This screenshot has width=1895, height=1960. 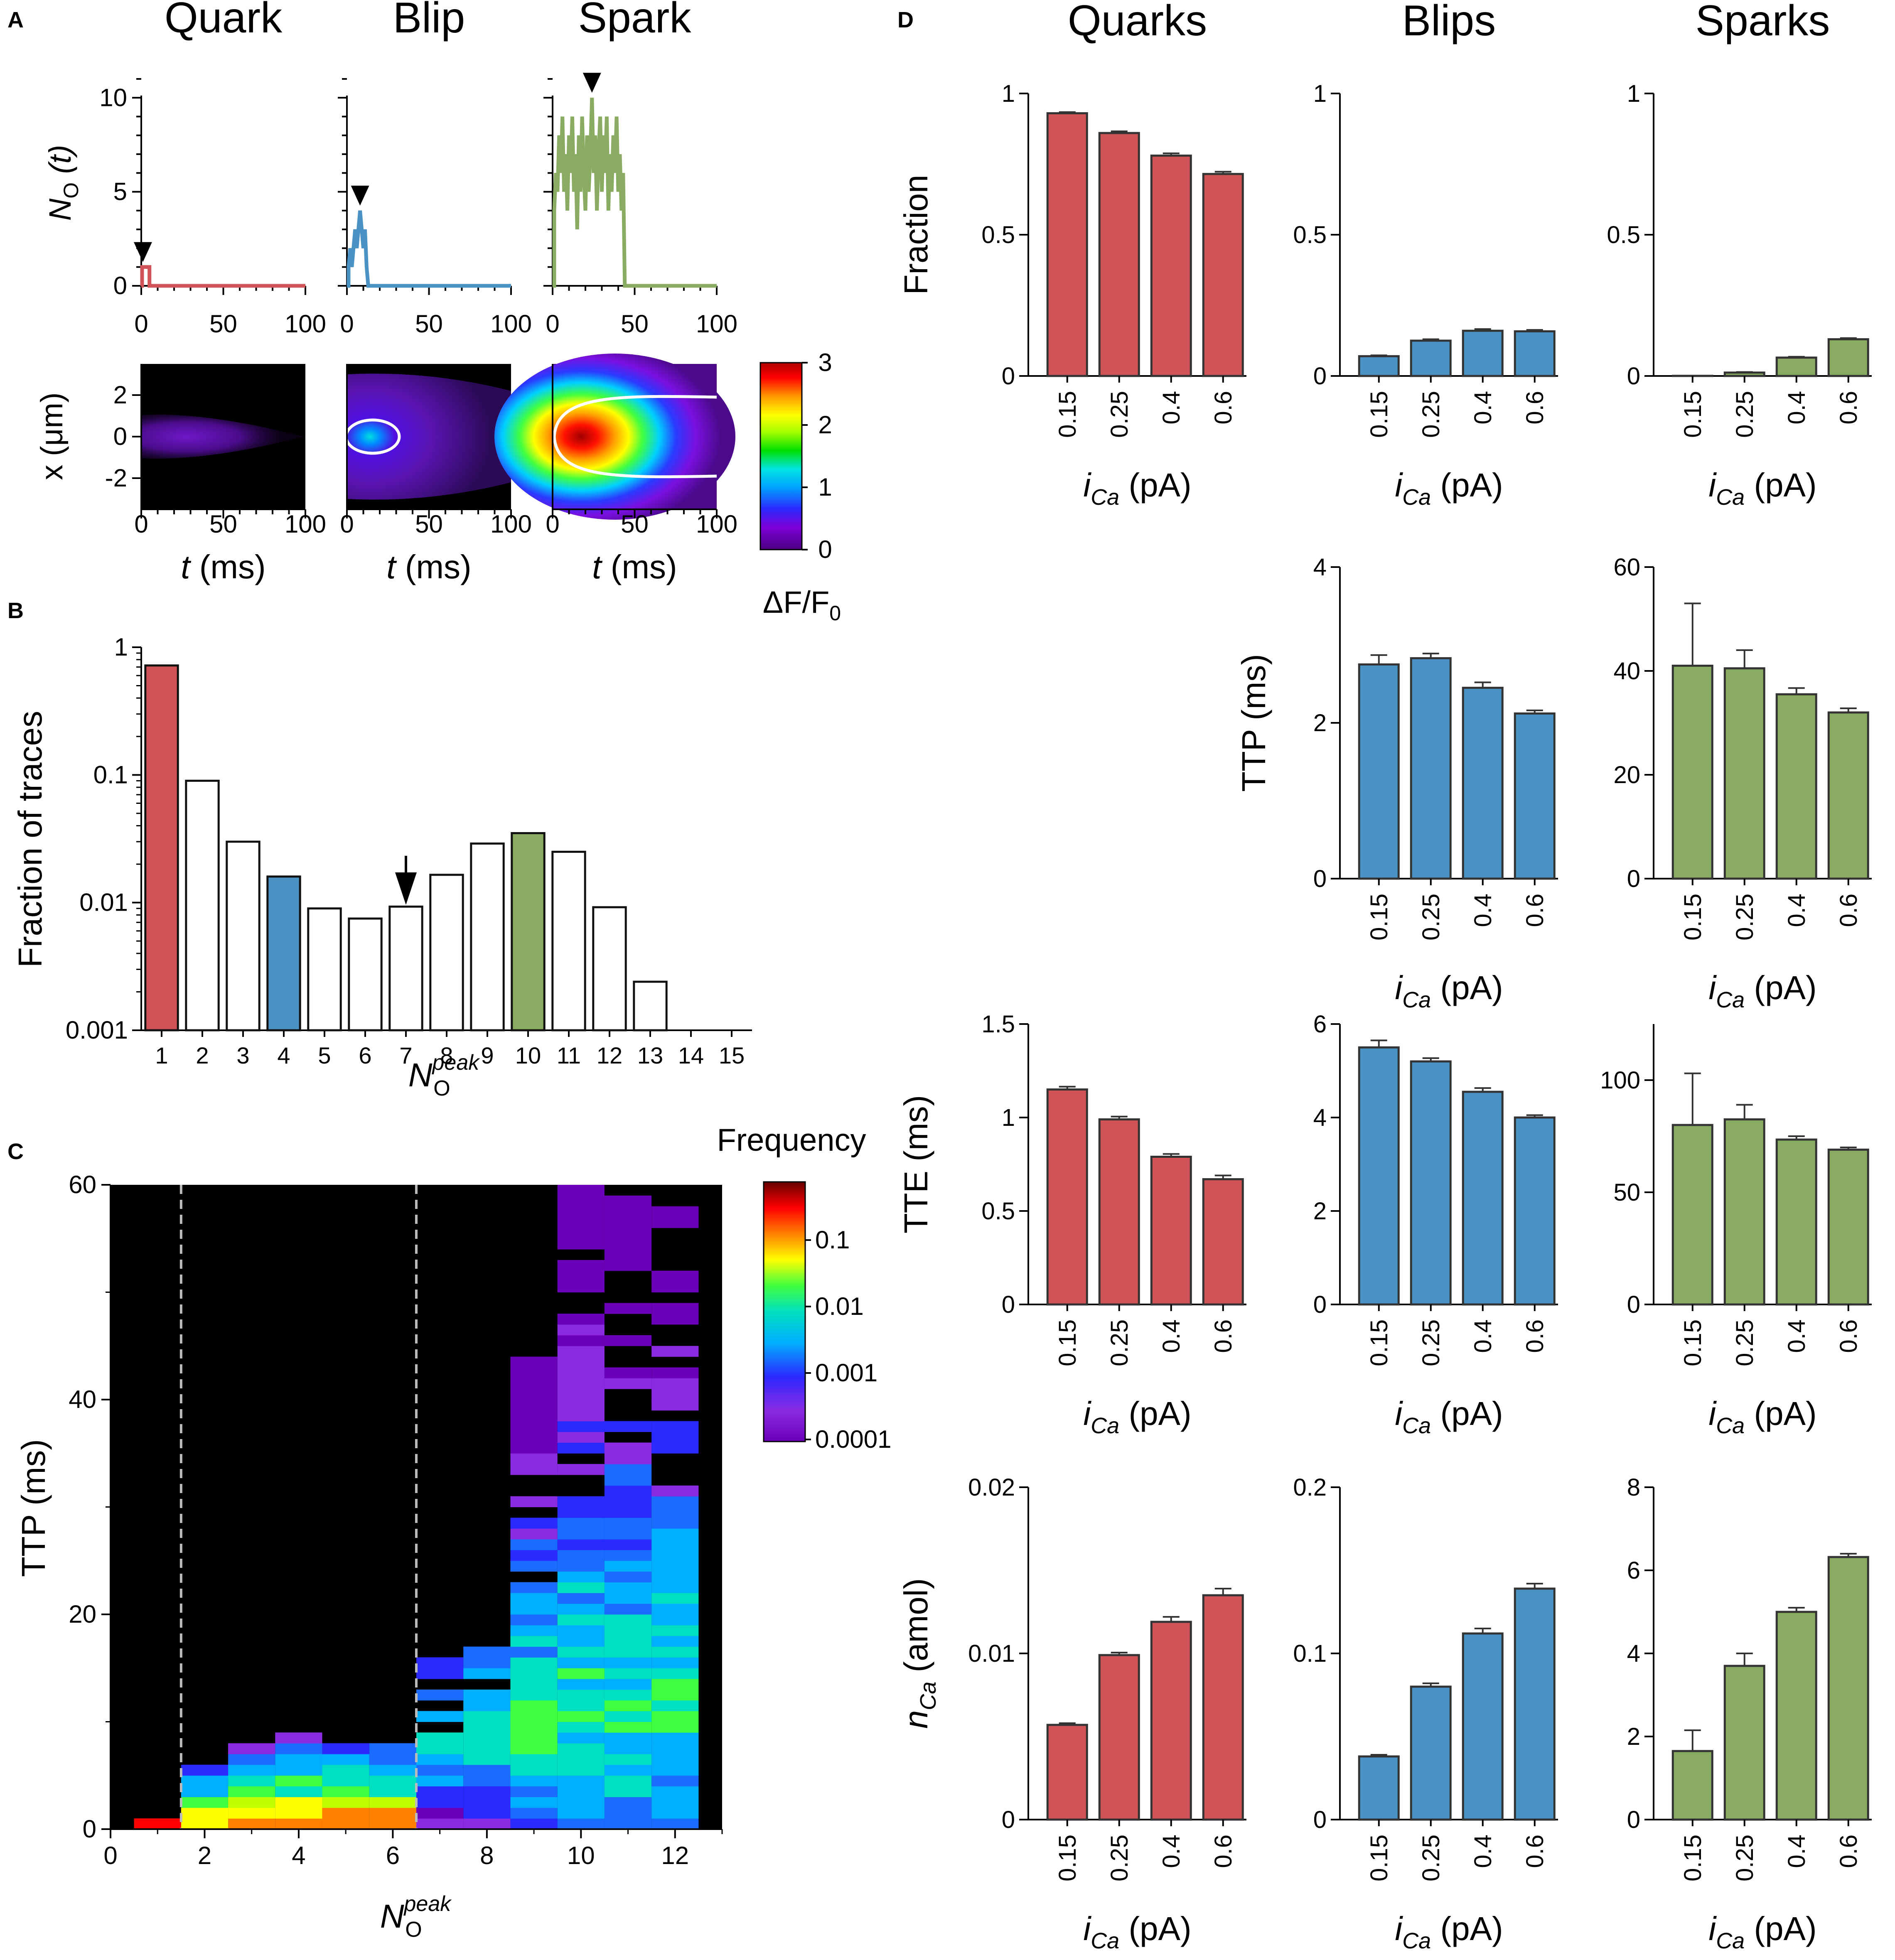 I want to click on x-tick-label: 100, so click(x=511, y=324).